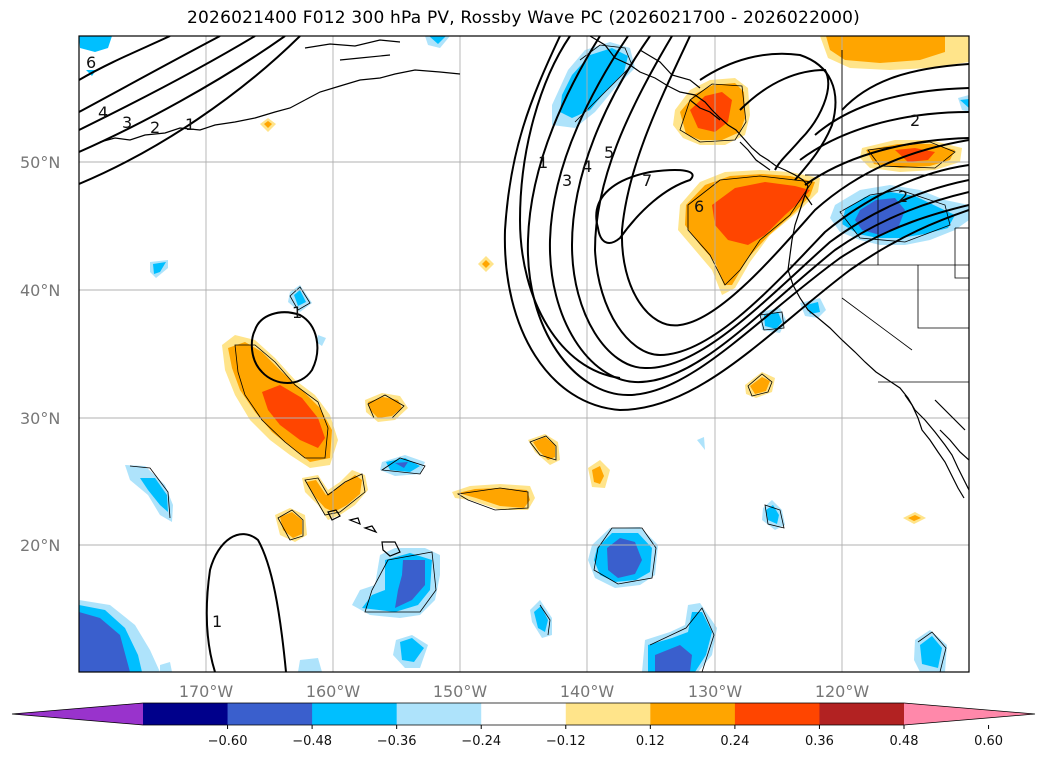 The image size is (1047, 765). I want to click on lon-label: 150°W, so click(460, 691).